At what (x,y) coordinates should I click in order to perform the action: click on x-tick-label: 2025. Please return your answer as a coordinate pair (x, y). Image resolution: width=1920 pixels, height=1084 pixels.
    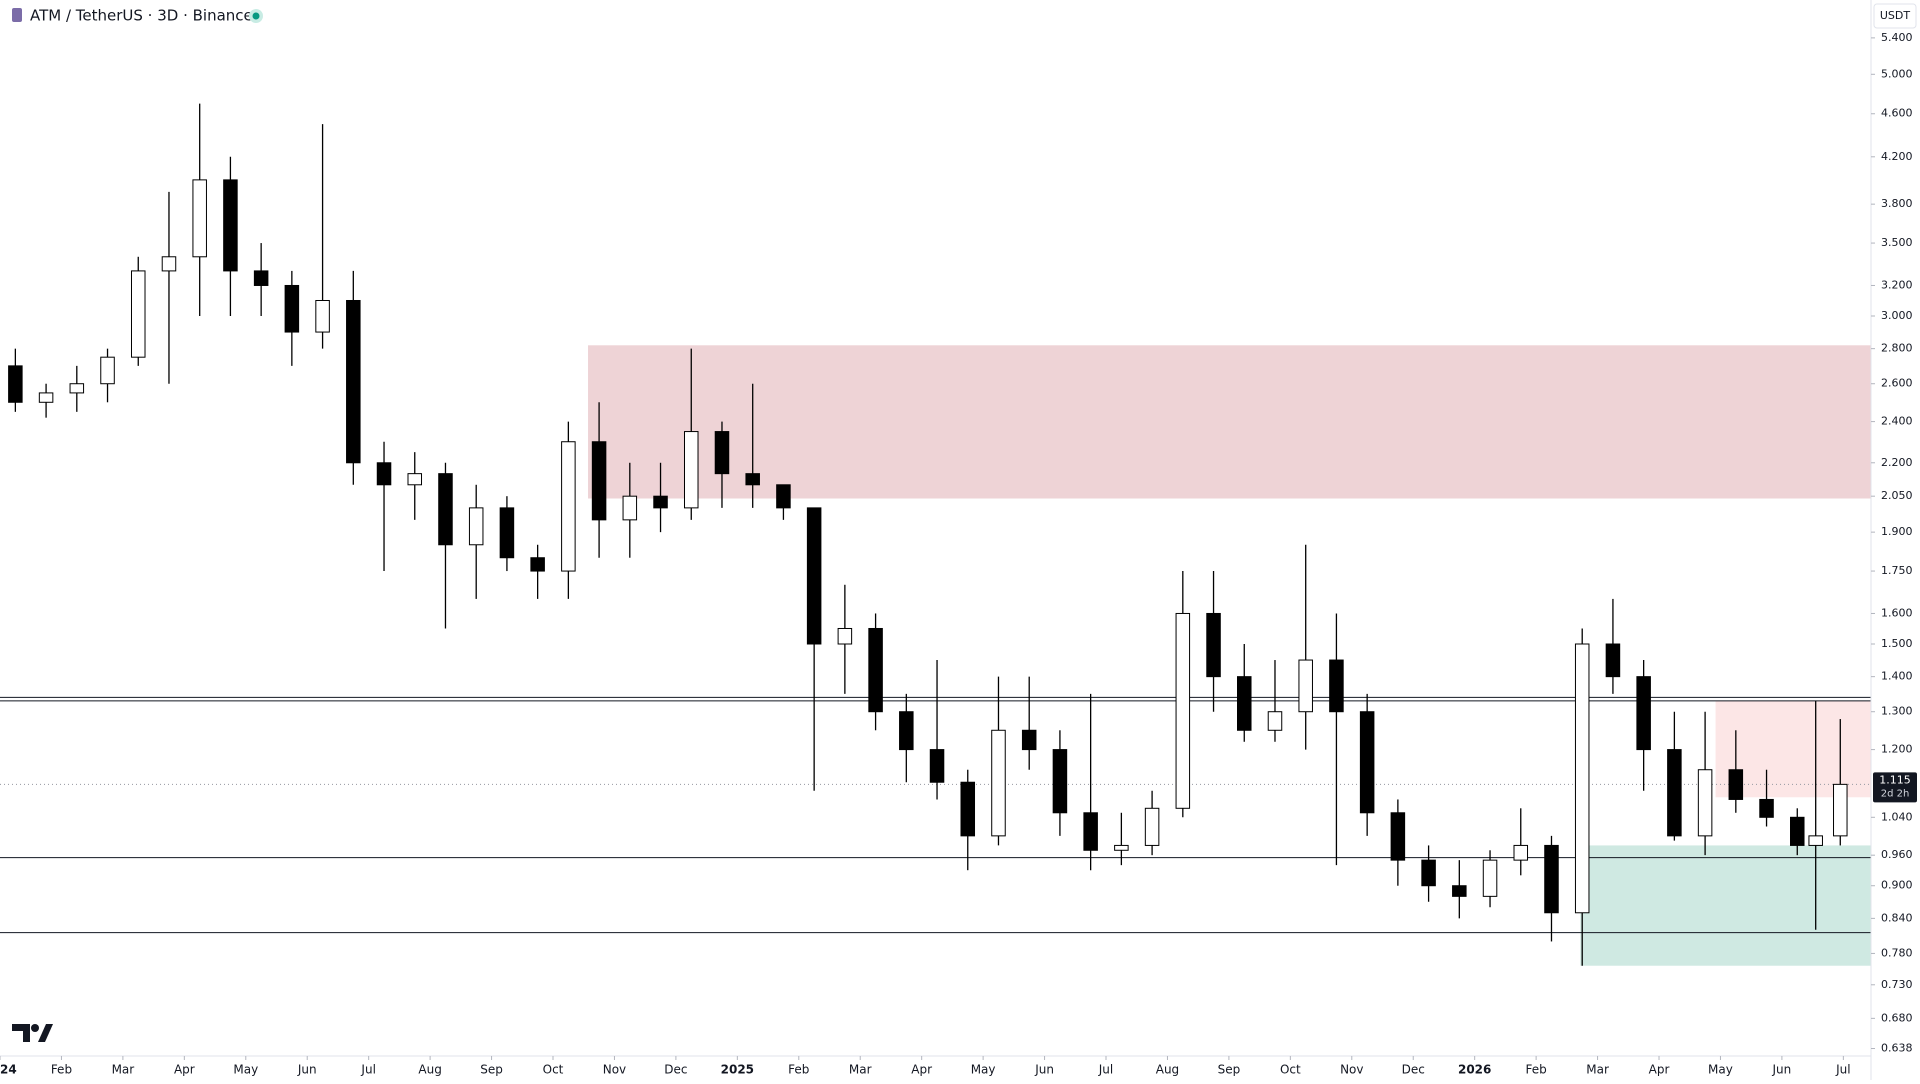
    Looking at the image, I should click on (737, 1070).